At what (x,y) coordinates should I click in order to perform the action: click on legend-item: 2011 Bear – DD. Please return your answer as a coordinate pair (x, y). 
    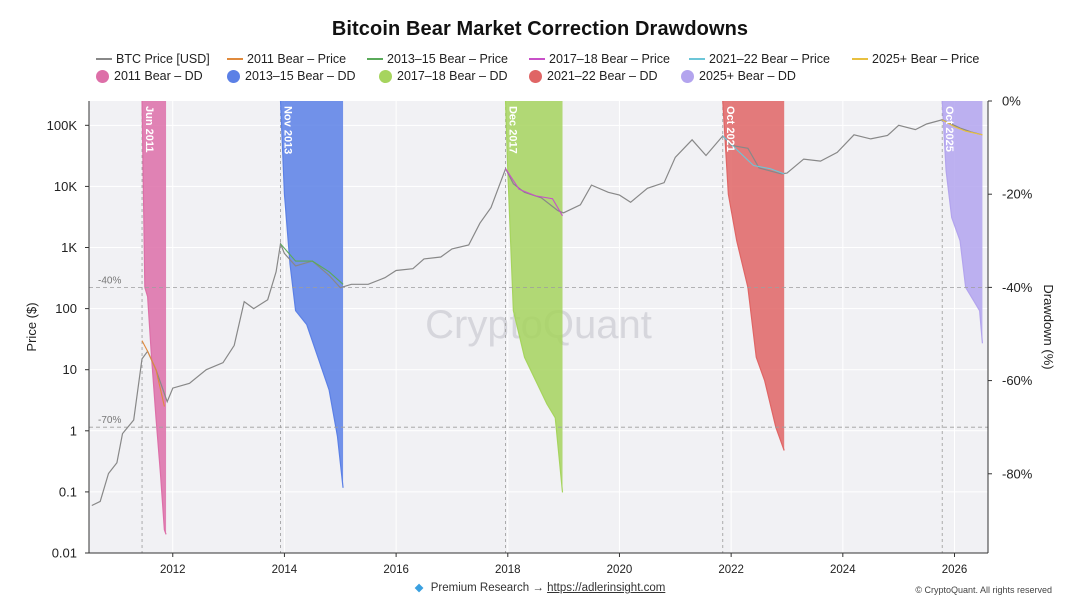
    Looking at the image, I should click on (149, 76).